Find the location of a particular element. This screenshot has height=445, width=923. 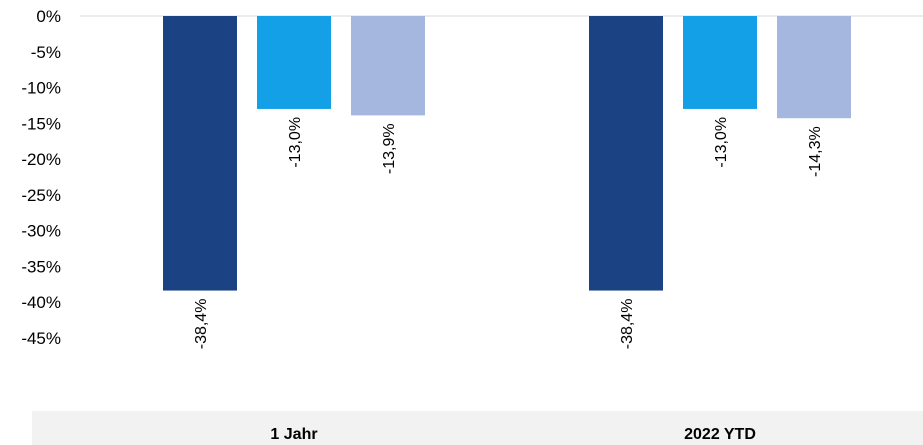

y-tick-label: -40% is located at coordinates (41, 302).